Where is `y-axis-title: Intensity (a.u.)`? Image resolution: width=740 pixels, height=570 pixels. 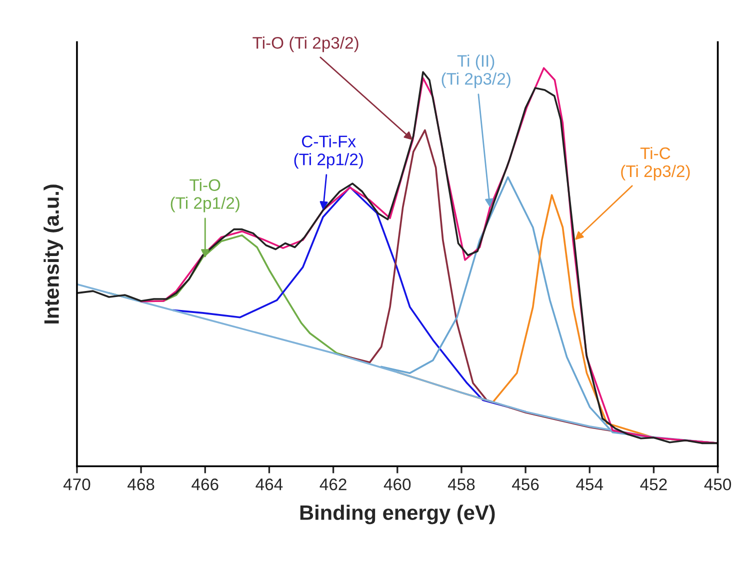 y-axis-title: Intensity (a.u.) is located at coordinates (54, 254).